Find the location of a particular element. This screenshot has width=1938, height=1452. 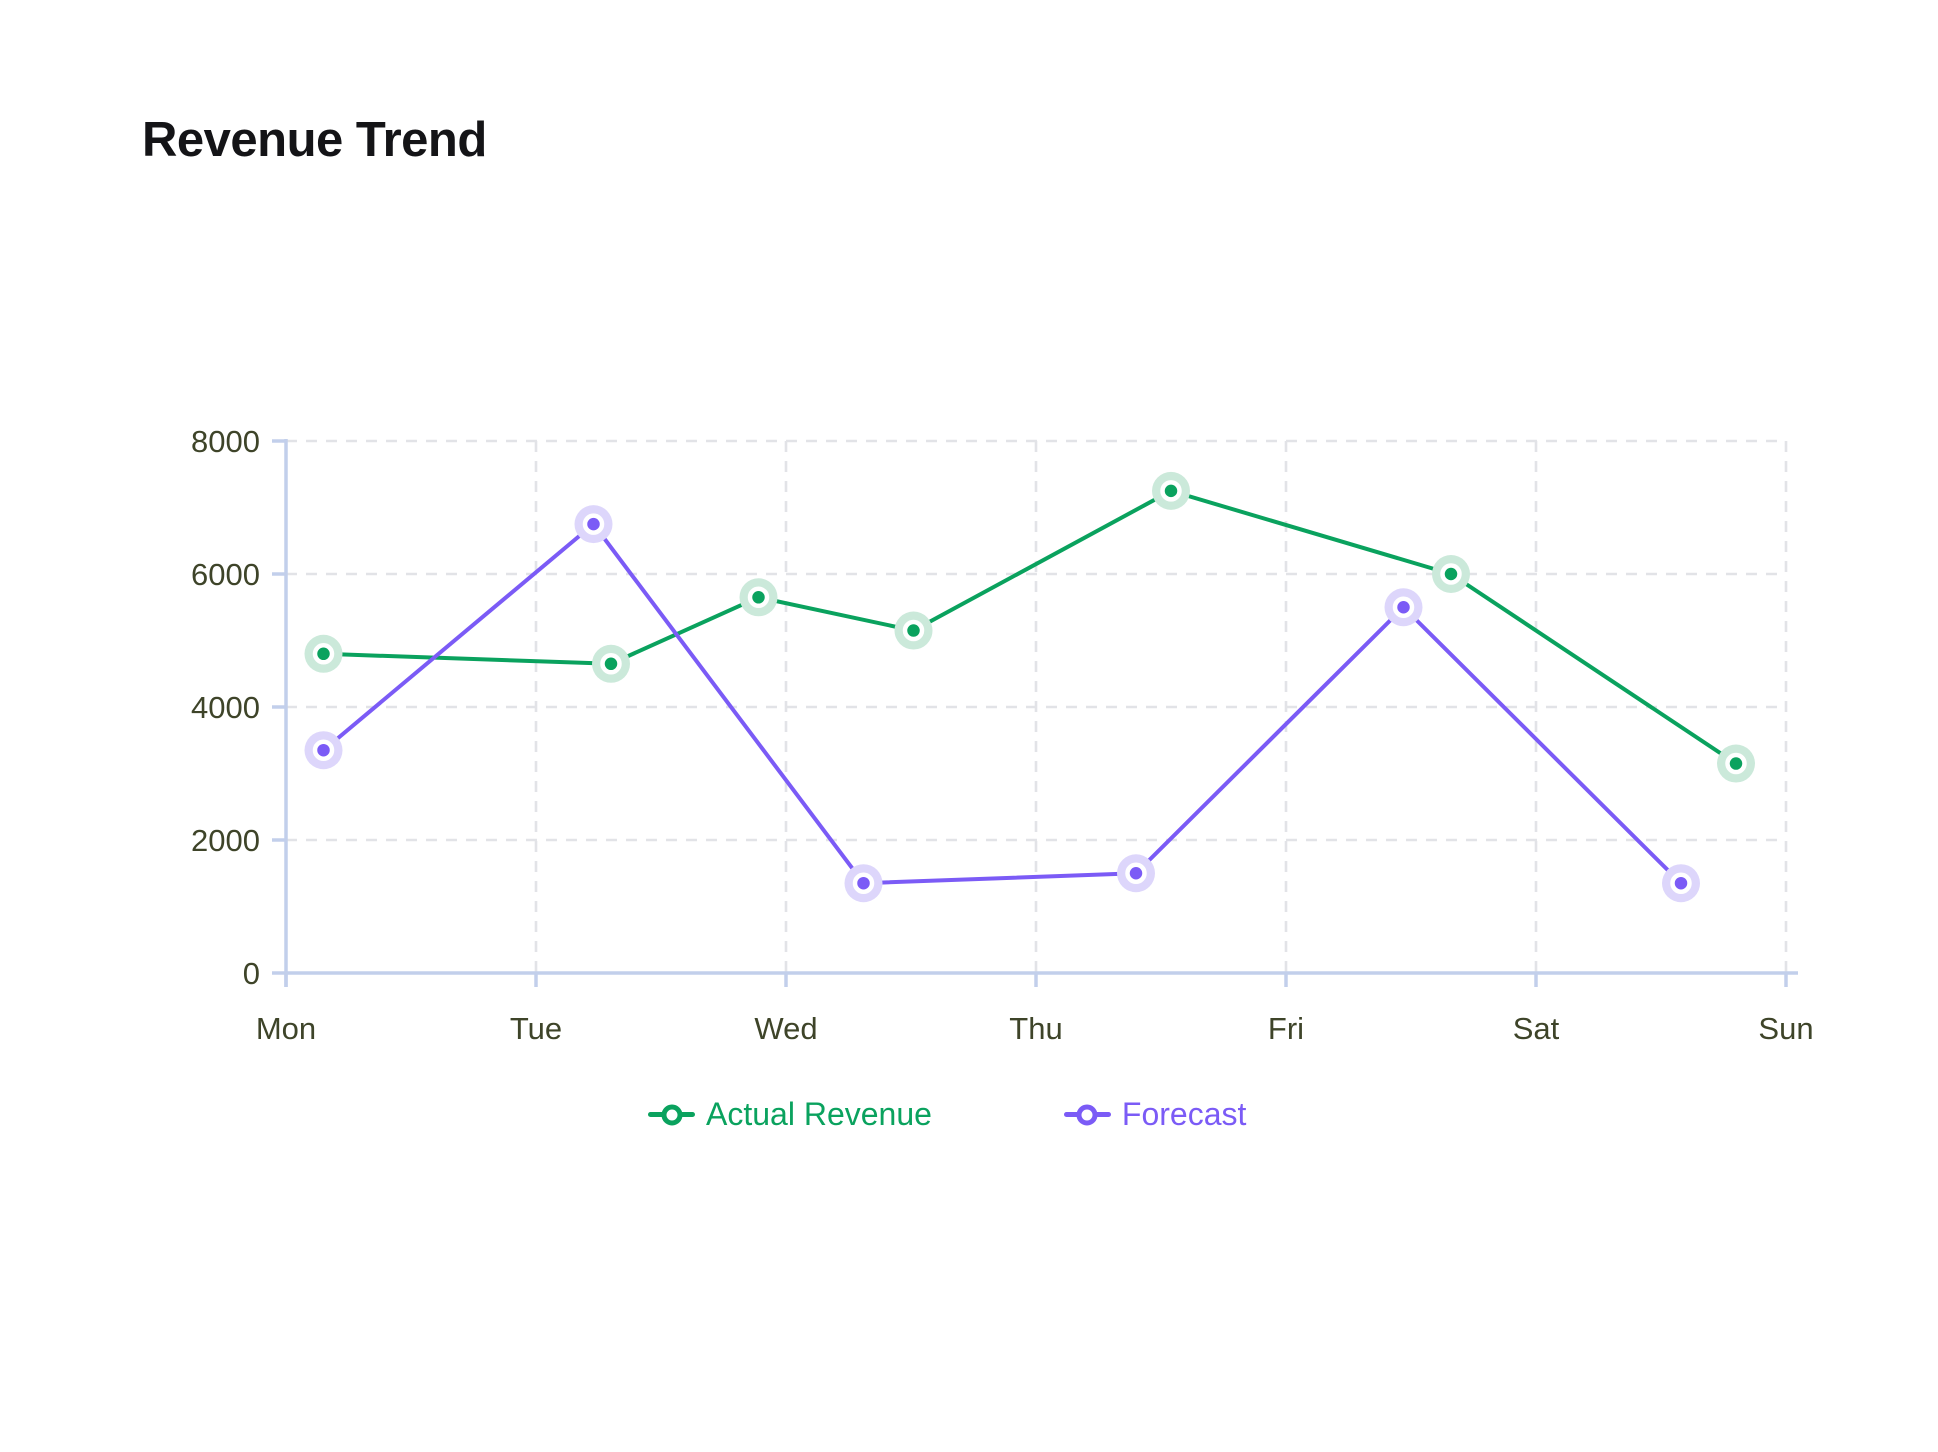

legend-label-forecast: Forecast is located at coordinates (1184, 1114).